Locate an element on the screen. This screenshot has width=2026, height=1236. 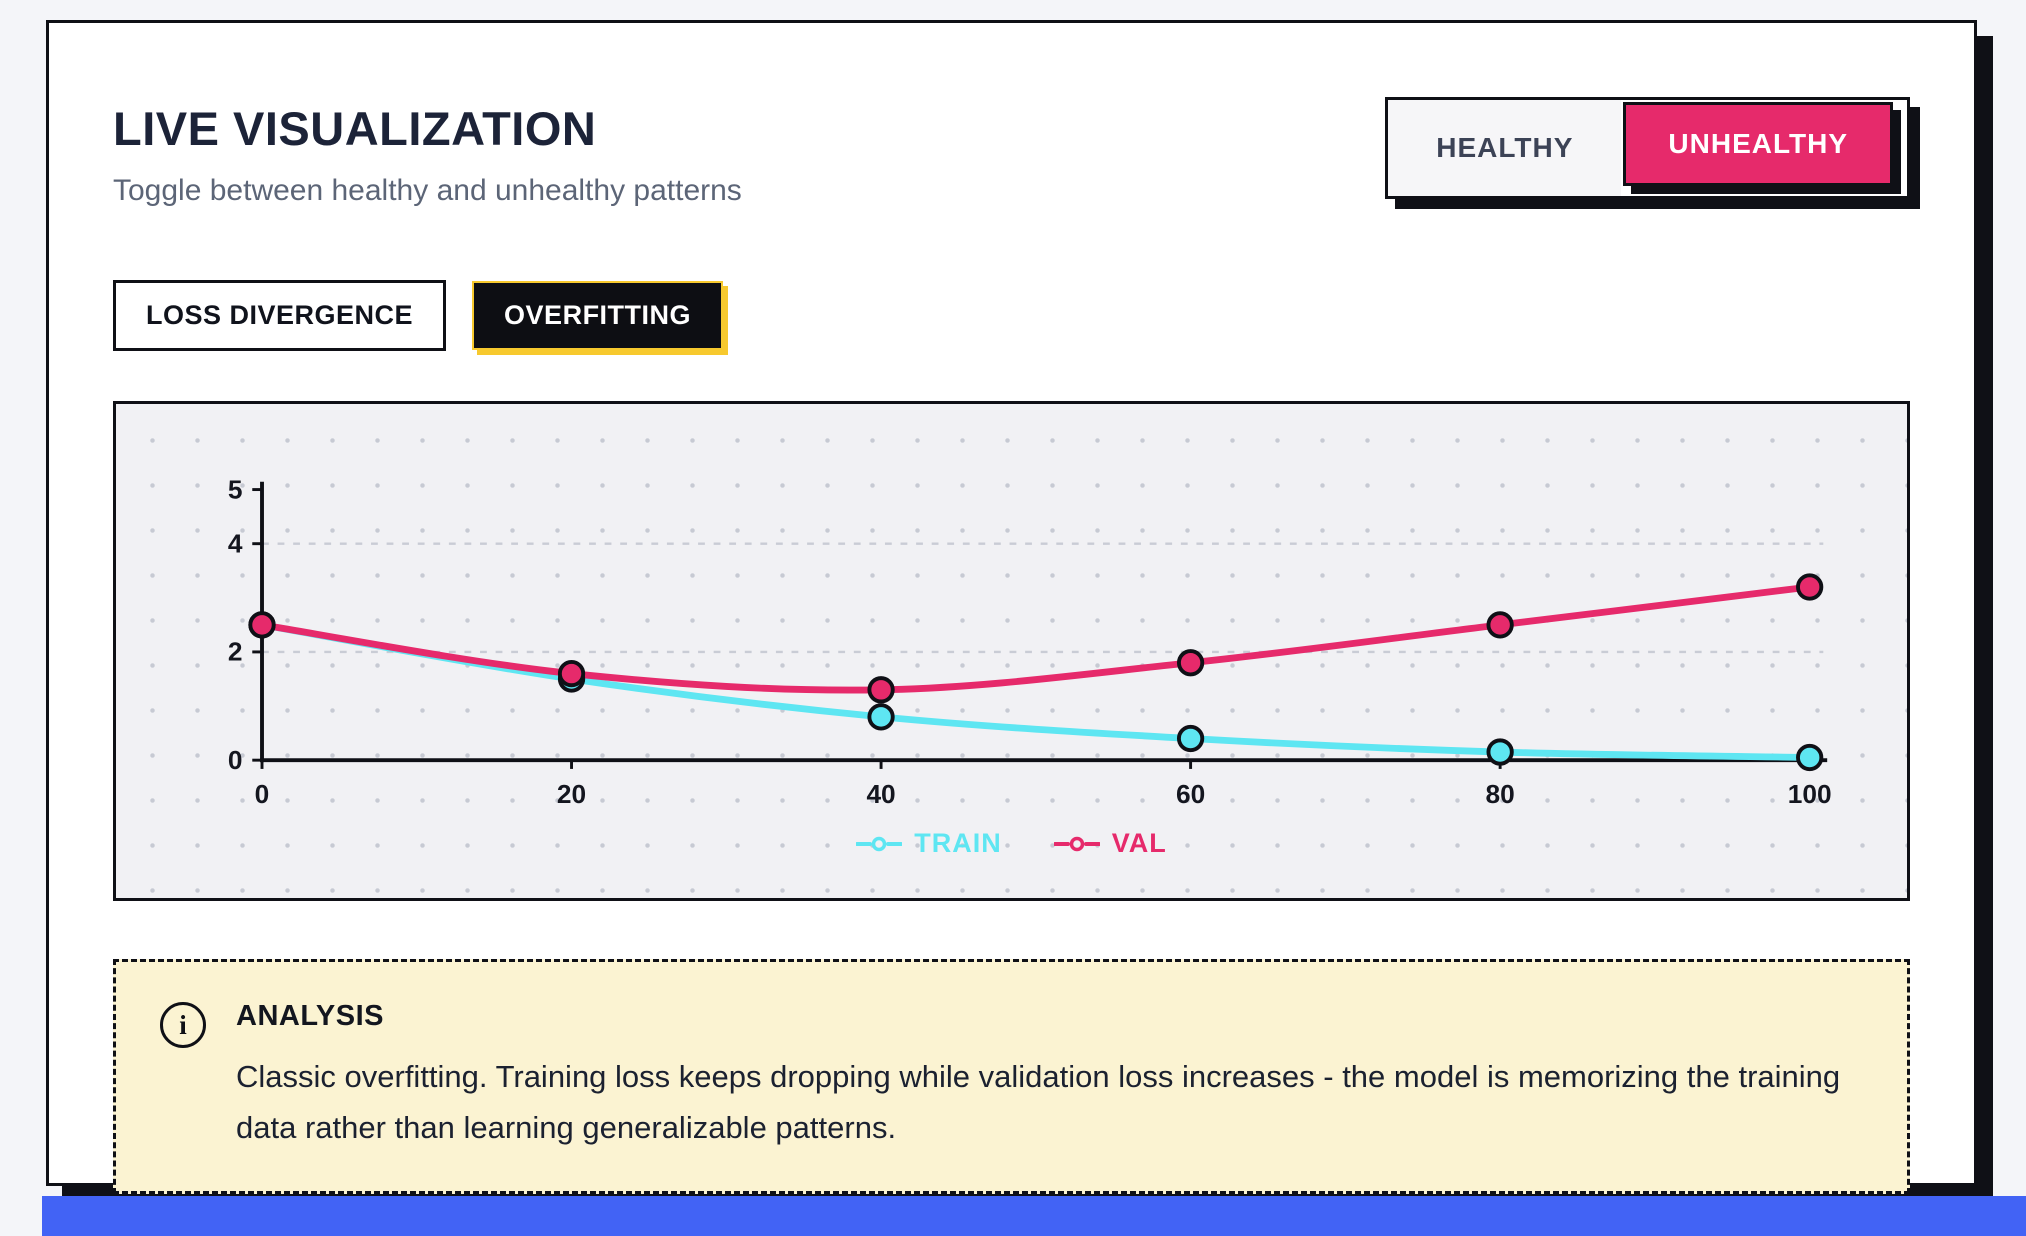
y-tick-label-2: 2 is located at coordinates (235, 652).